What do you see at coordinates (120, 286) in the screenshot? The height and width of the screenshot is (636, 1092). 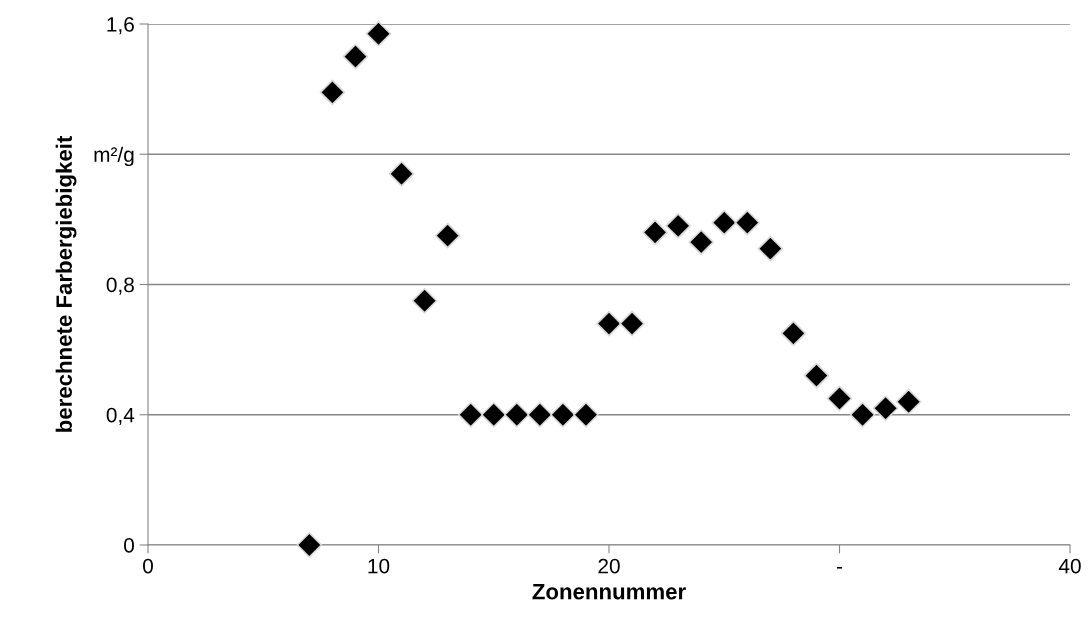 I see `y-tick-label: 0,8` at bounding box center [120, 286].